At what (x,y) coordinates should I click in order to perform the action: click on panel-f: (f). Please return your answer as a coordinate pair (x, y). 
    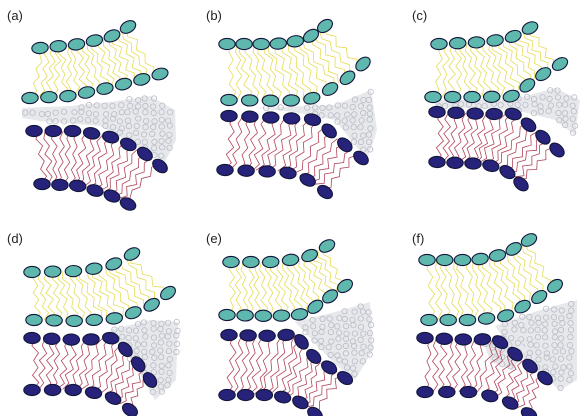
    Looking at the image, I should click on (494, 323).